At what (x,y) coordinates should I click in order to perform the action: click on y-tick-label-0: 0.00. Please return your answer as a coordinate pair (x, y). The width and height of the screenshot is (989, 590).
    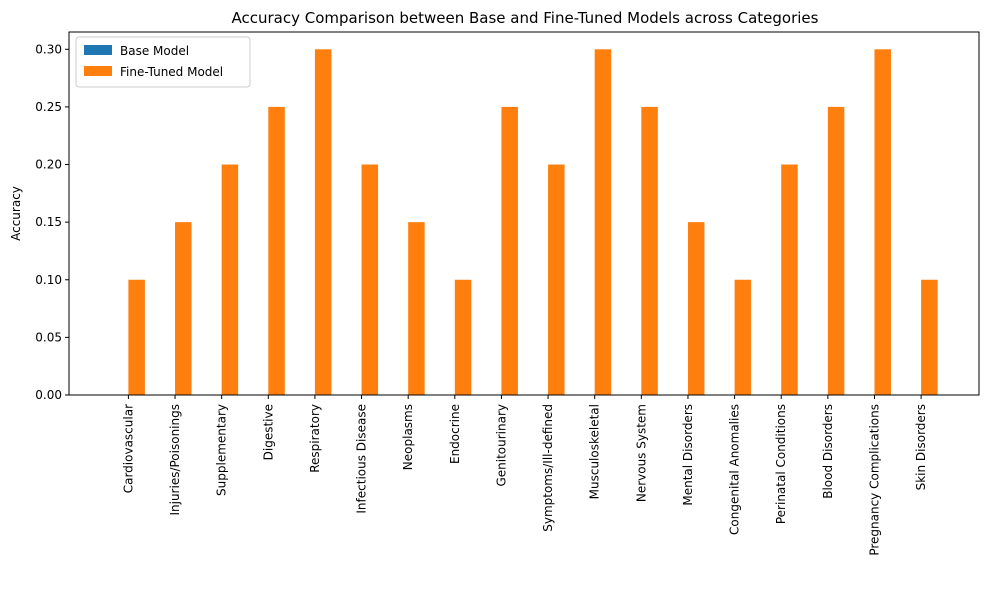
    Looking at the image, I should click on (48, 395).